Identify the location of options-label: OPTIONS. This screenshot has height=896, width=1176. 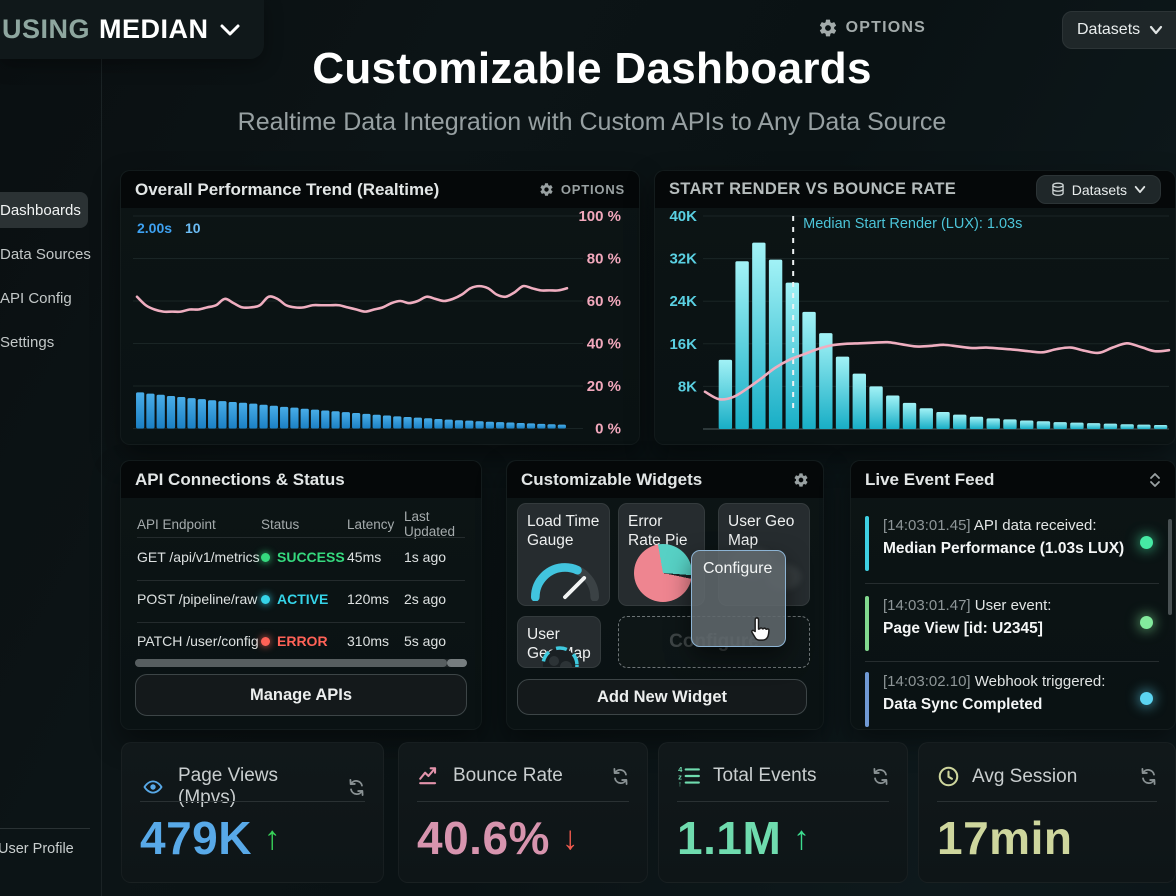
(885, 27).